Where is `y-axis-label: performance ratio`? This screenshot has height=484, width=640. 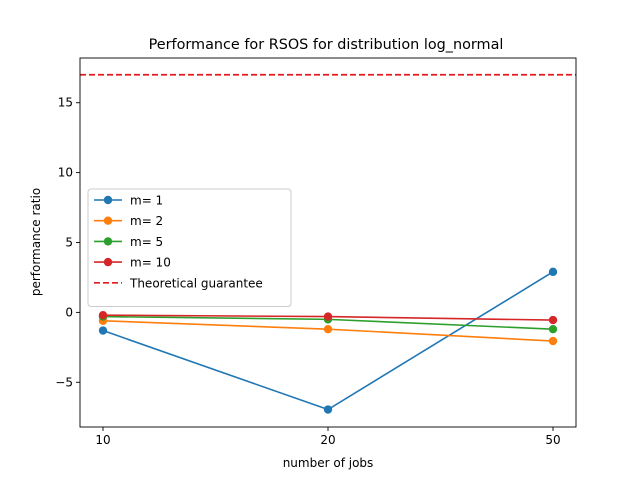 y-axis-label: performance ratio is located at coordinates (36, 242).